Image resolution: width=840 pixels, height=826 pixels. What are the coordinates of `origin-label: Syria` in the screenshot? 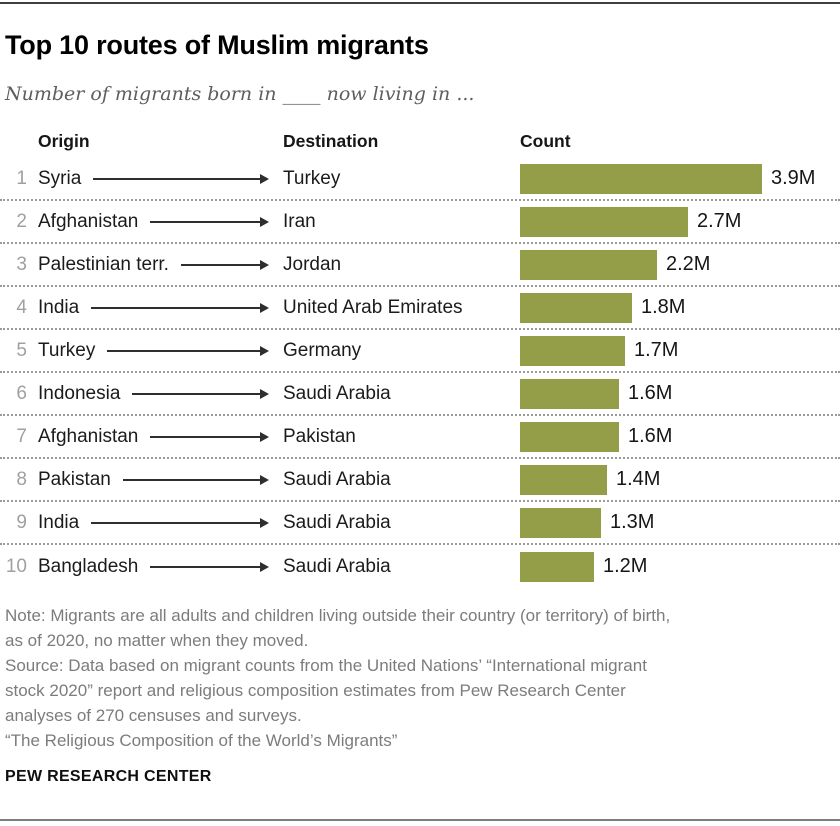 It's located at (60, 178).